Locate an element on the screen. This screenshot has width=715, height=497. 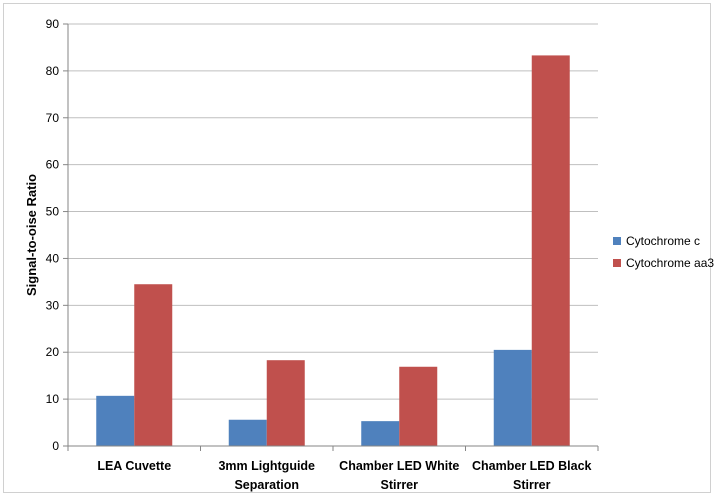
y-tick-labels: 0 10 20 30 40 50 60 70 80 90 is located at coordinates (53, 235).